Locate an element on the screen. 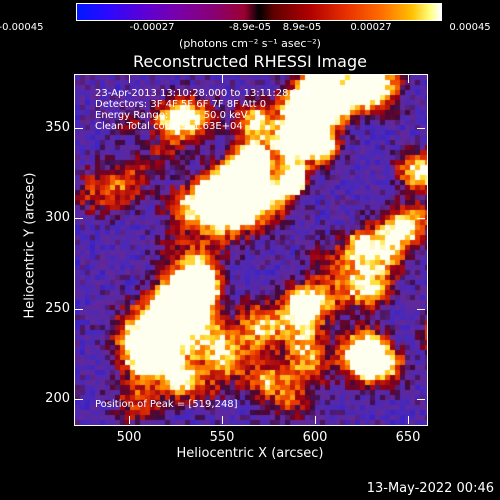  colorbar-tick-label: 0.00027 is located at coordinates (371, 27).